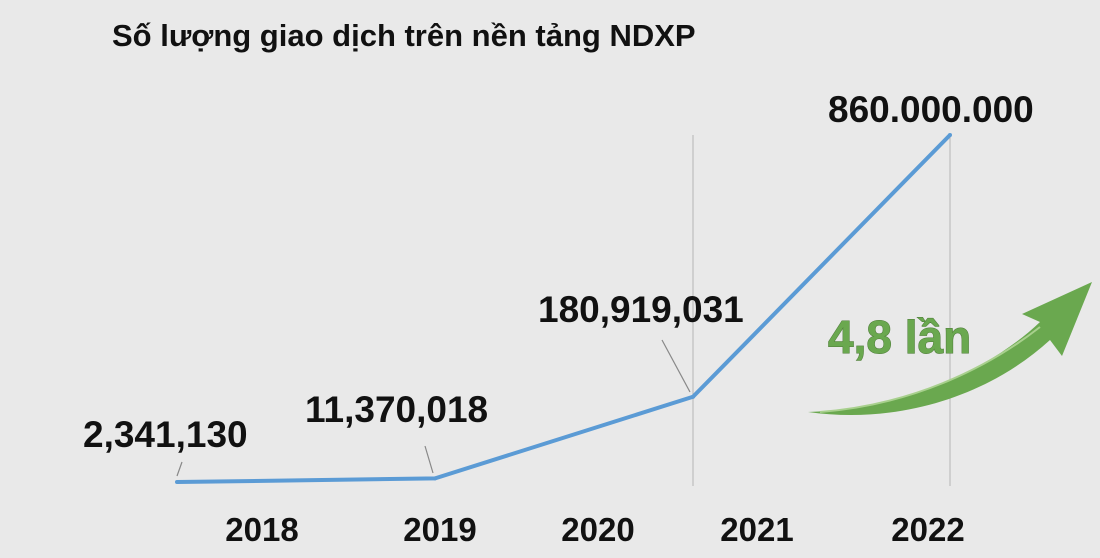 The image size is (1100, 558). Describe the element at coordinates (756, 529) in the screenshot. I see `x-tick-label: 2021` at that location.